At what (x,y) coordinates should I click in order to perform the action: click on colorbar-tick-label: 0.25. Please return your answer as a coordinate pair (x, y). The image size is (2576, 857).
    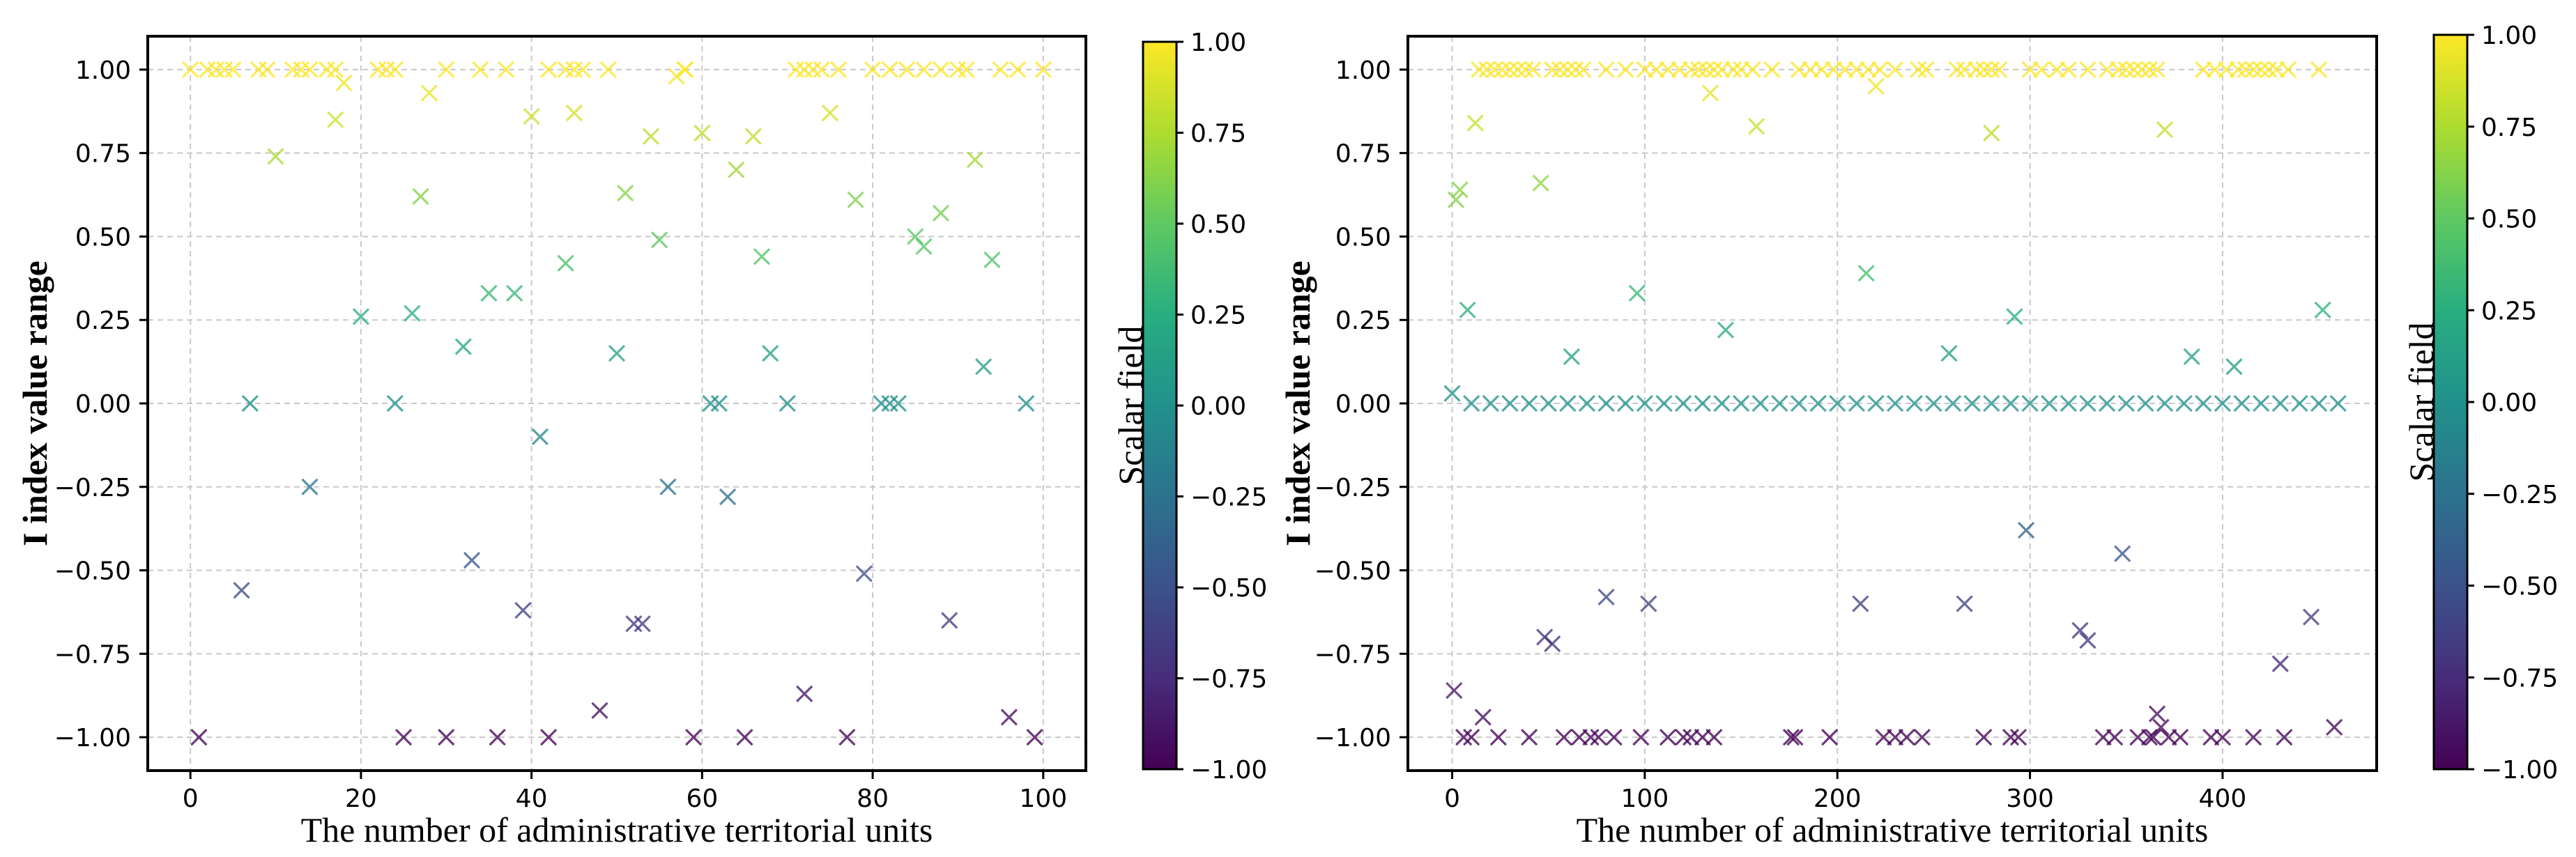
    Looking at the image, I should click on (1218, 316).